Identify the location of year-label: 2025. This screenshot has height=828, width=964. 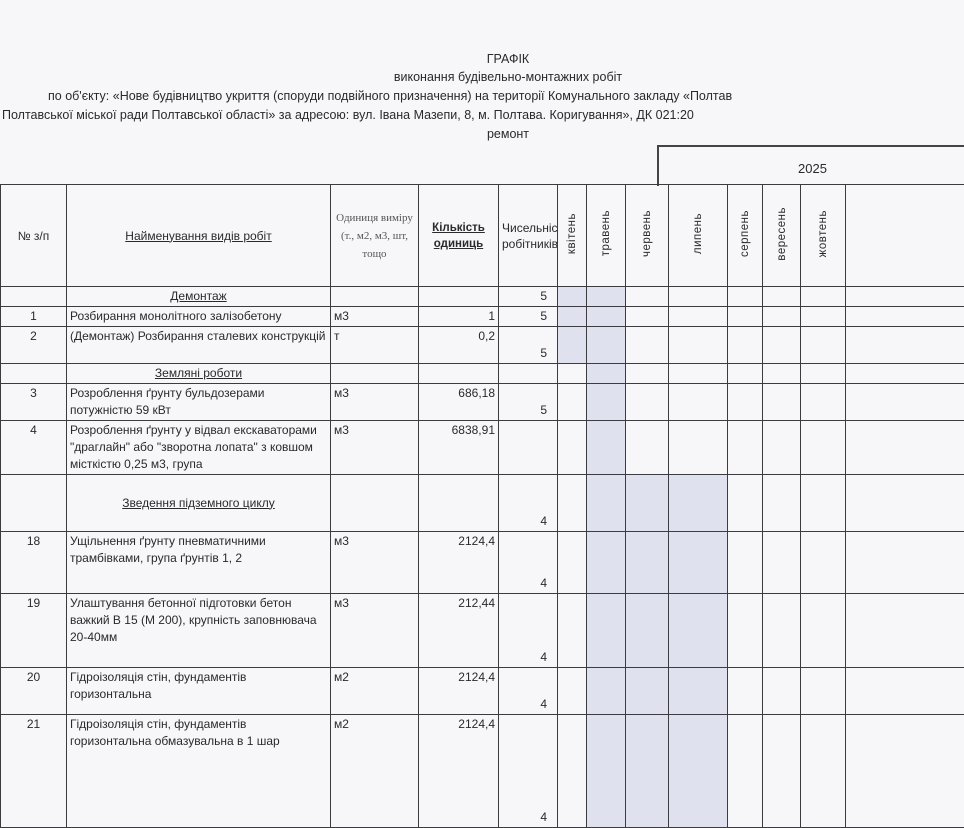
(811, 168).